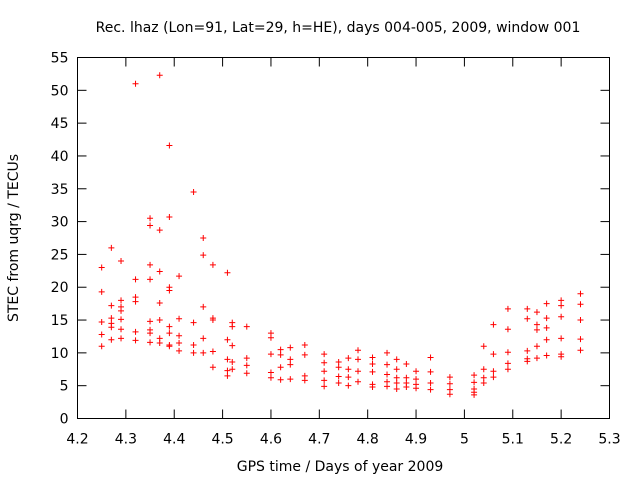  What do you see at coordinates (60, 354) in the screenshot?
I see `y-tick-label: 10` at bounding box center [60, 354].